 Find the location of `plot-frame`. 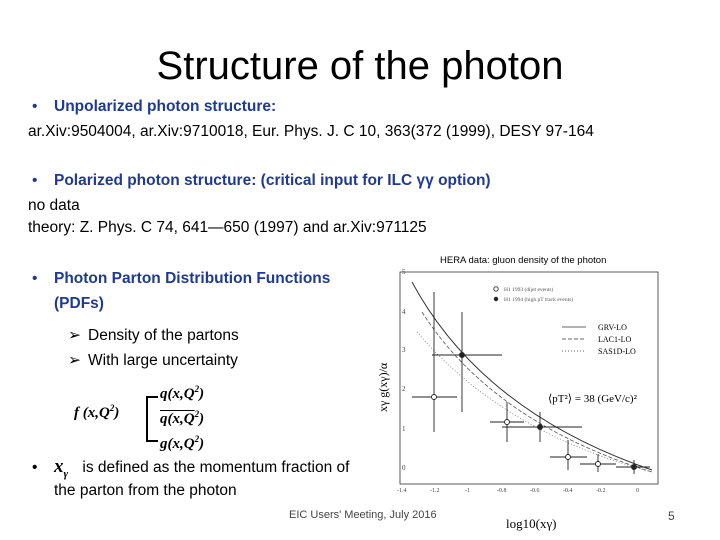

plot-frame is located at coordinates (529, 378).